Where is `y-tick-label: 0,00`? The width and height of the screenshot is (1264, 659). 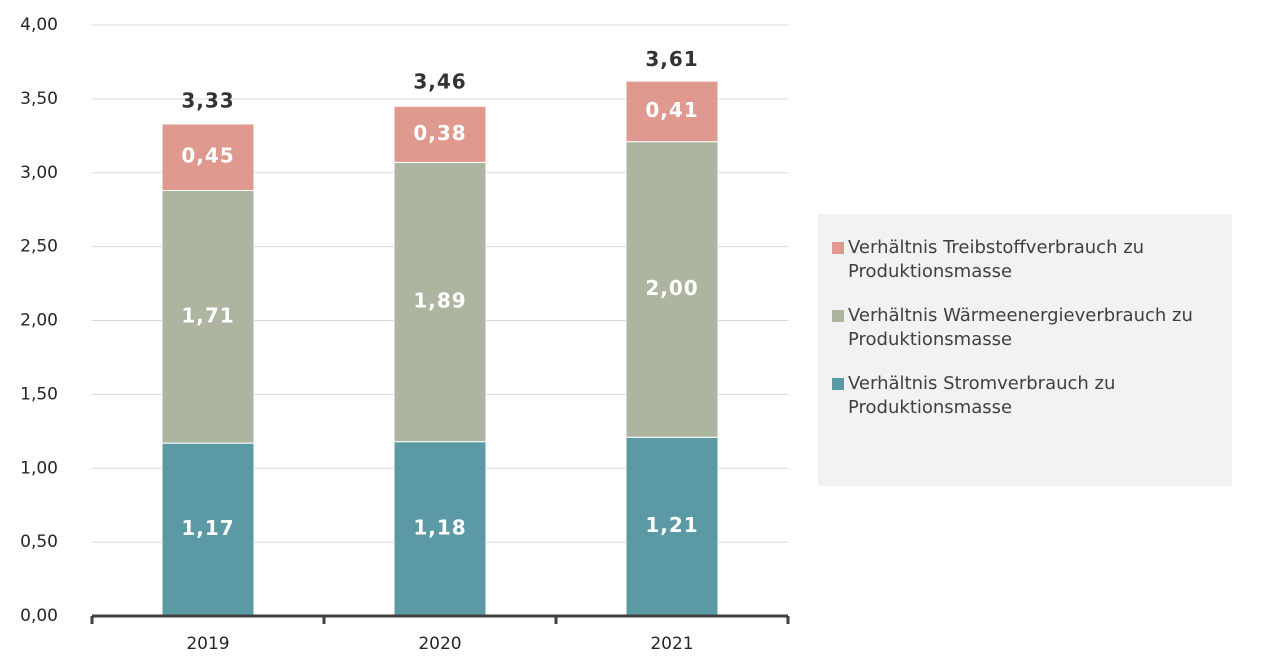
y-tick-label: 0,00 is located at coordinates (39, 616).